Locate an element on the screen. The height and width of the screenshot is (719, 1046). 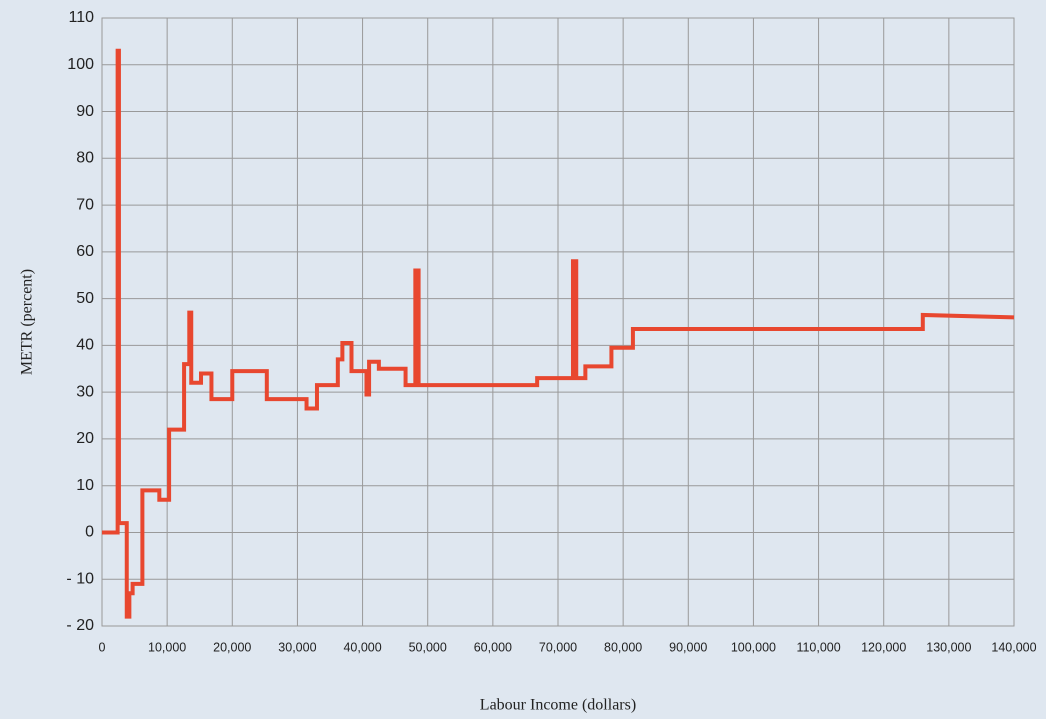
x-tick-label: 130,000 is located at coordinates (948, 647).